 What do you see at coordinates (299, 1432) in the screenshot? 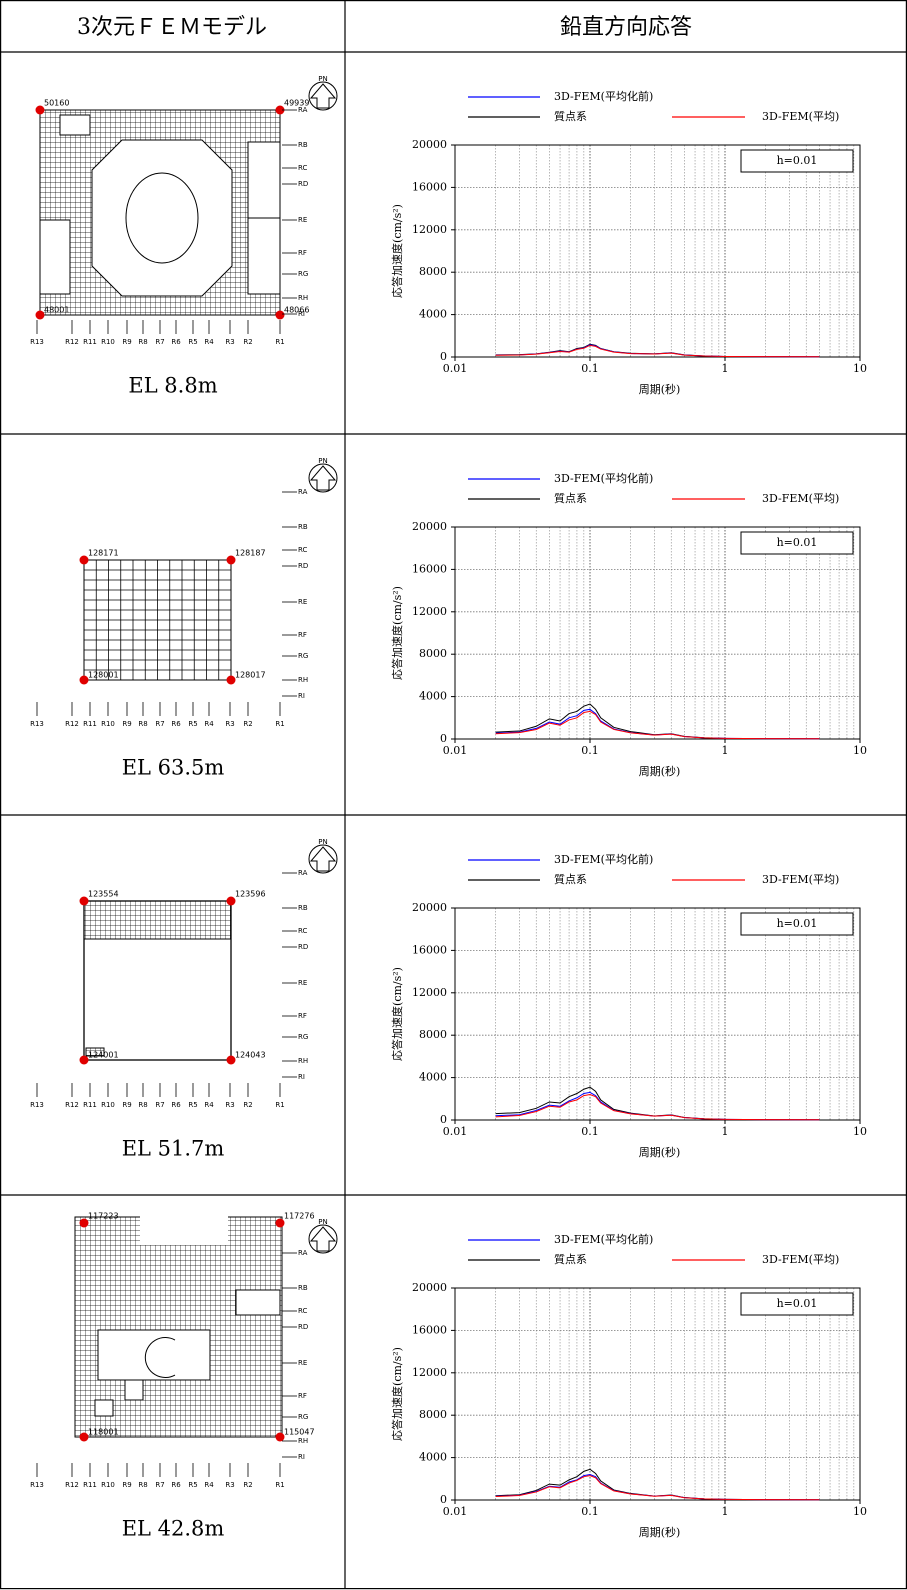
I see `node-label: 115047` at bounding box center [299, 1432].